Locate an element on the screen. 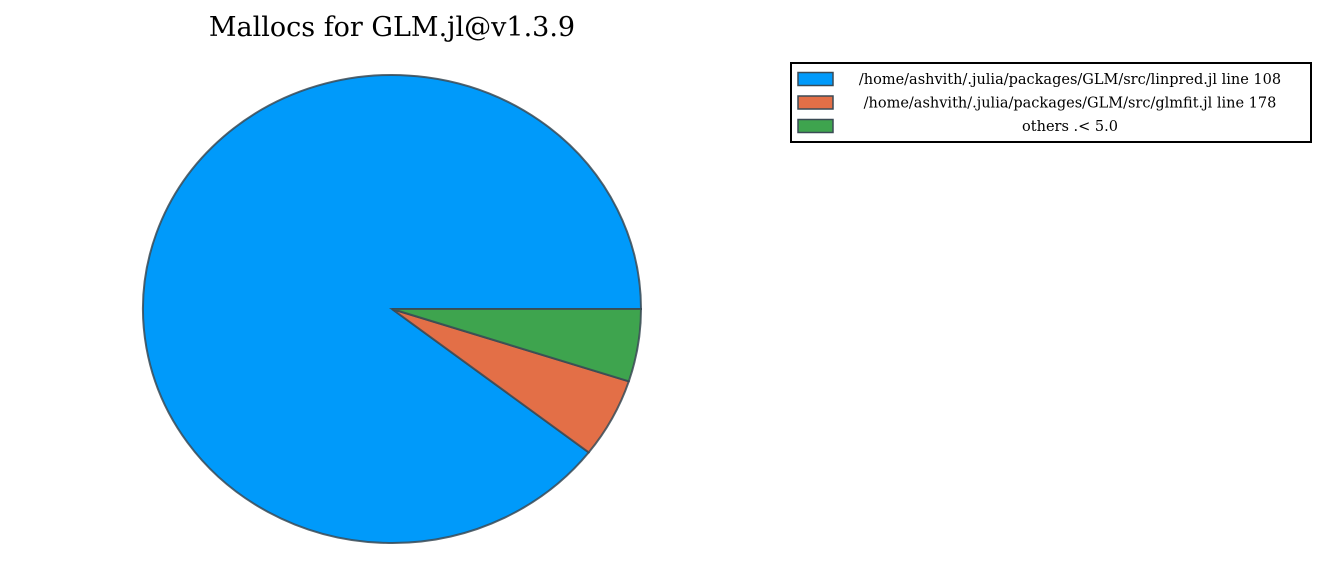 The width and height of the screenshot is (1322, 567). legend-box is located at coordinates (1051, 102).